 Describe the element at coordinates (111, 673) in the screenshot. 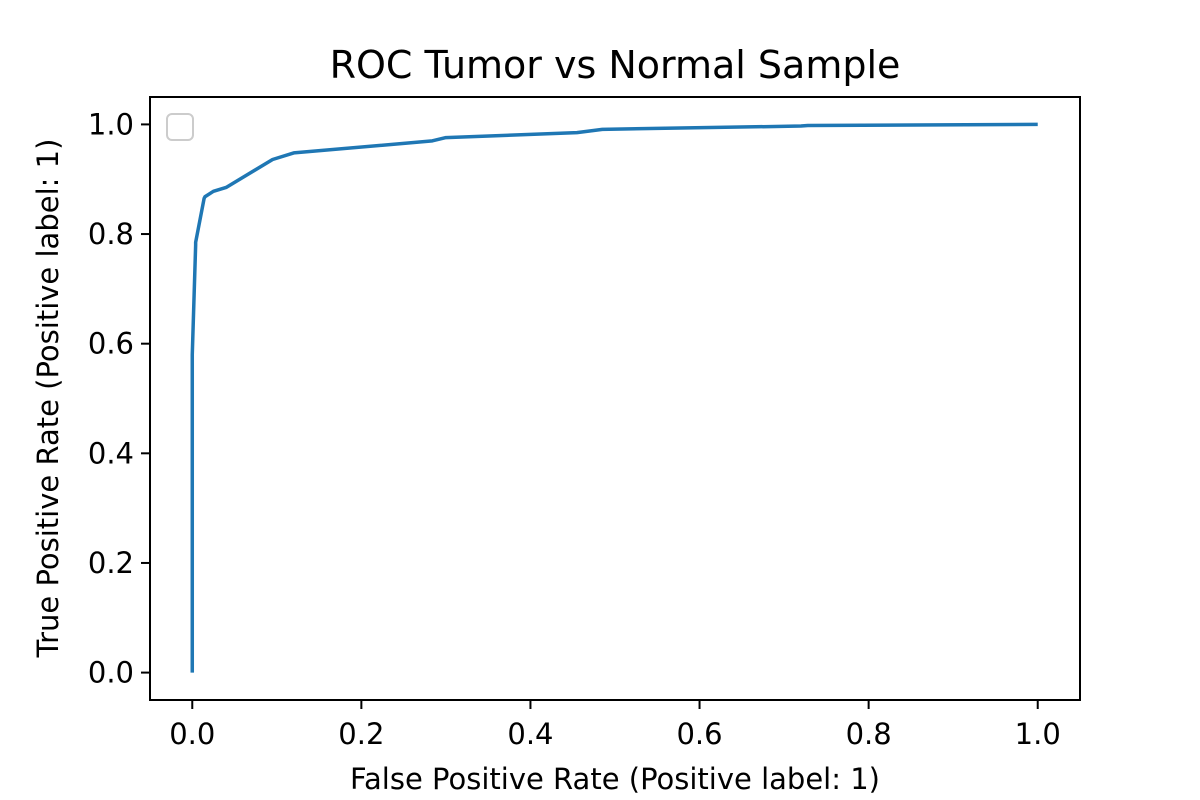

I see `y-tick-label: 0.0` at that location.